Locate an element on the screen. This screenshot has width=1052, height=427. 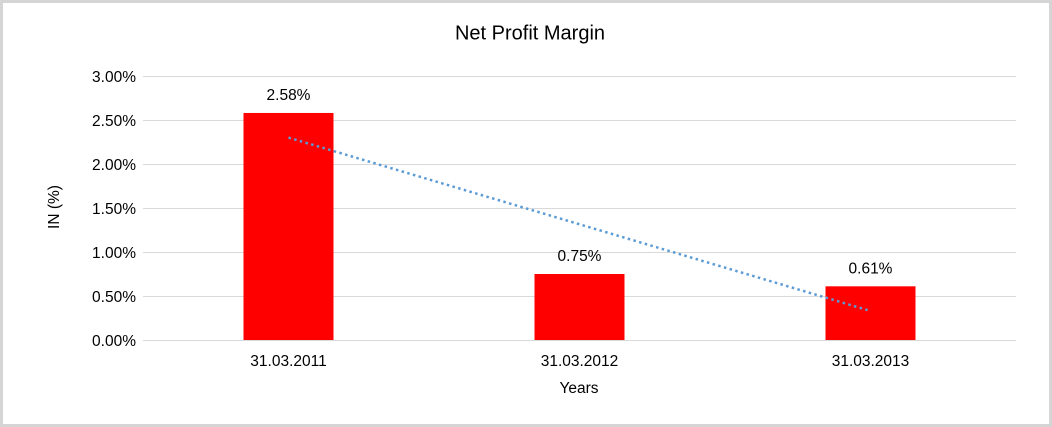
bar-data-label: 0.61% is located at coordinates (871, 268).